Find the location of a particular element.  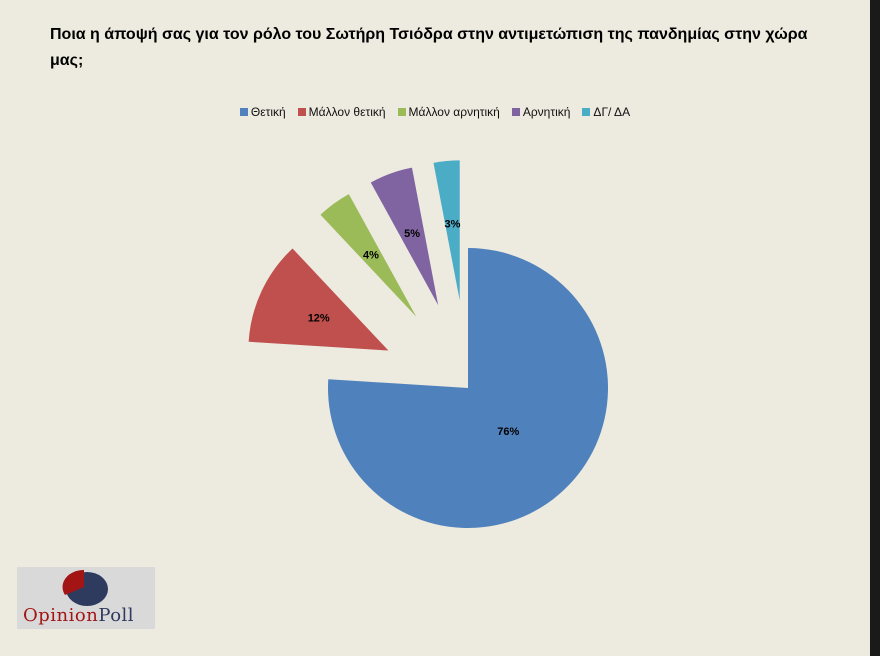

legend-label: Θετική is located at coordinates (268, 112).